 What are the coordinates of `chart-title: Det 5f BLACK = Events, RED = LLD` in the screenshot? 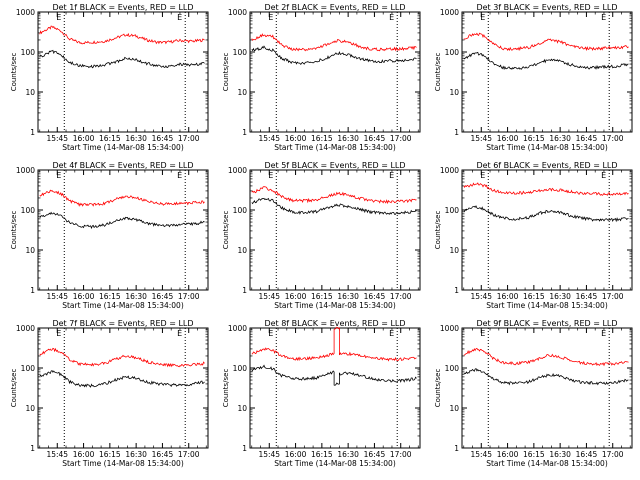 It's located at (334, 165).